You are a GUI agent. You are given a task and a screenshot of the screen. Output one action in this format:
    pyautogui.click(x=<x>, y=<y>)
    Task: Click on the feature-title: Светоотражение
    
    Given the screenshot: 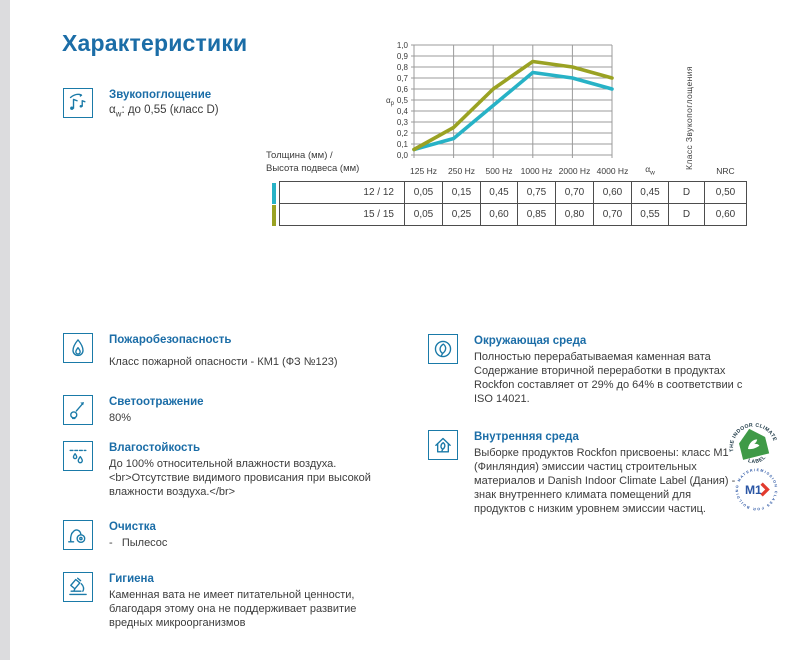 What is the action you would take?
    pyautogui.click(x=156, y=402)
    